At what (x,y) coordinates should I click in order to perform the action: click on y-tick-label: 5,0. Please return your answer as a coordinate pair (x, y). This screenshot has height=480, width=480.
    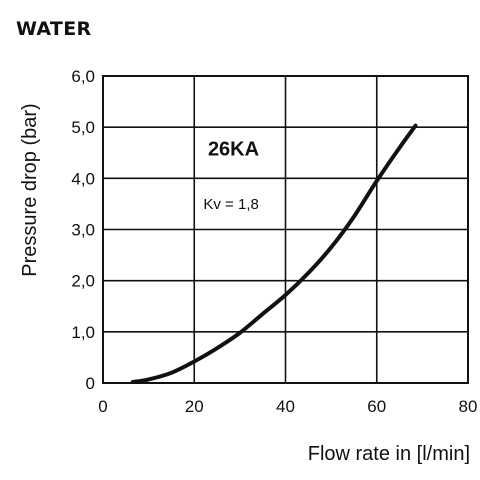
    Looking at the image, I should click on (83, 127).